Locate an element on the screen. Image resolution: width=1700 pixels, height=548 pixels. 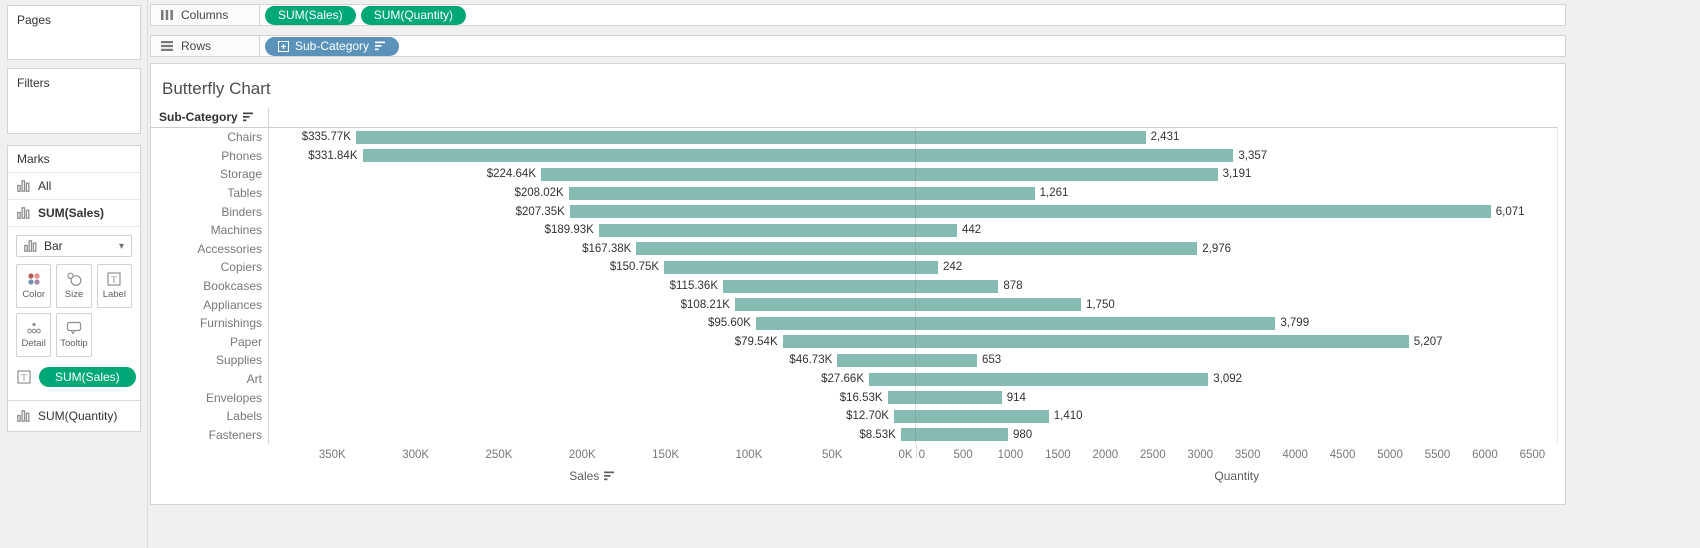
chart-row: Art $27.66K 3,092 is located at coordinates (854, 379).